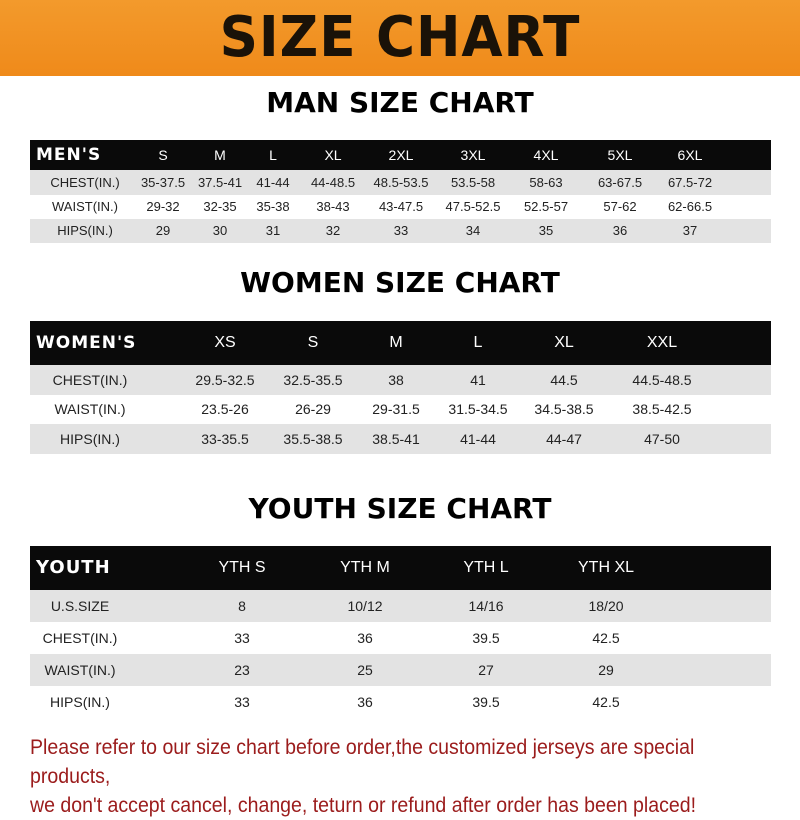  What do you see at coordinates (620, 155) in the screenshot?
I see `size-header: 5XL` at bounding box center [620, 155].